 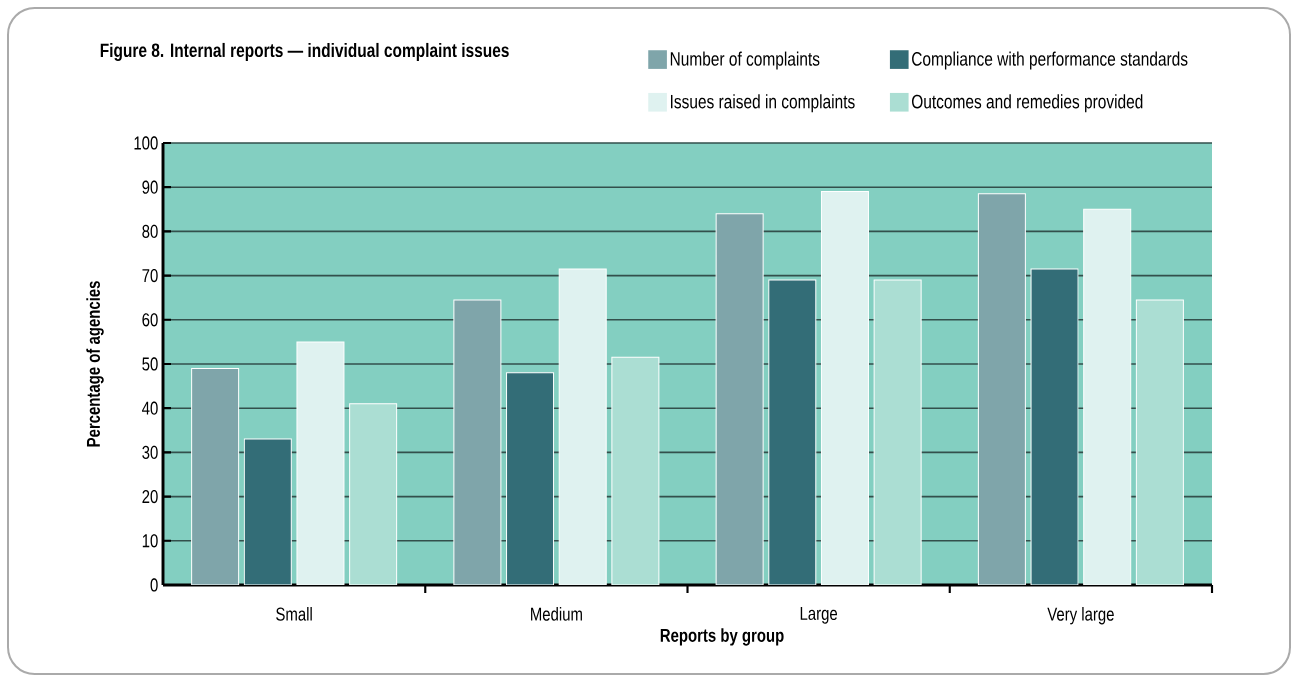 What do you see at coordinates (150, 408) in the screenshot?
I see `y-tick-label: 40` at bounding box center [150, 408].